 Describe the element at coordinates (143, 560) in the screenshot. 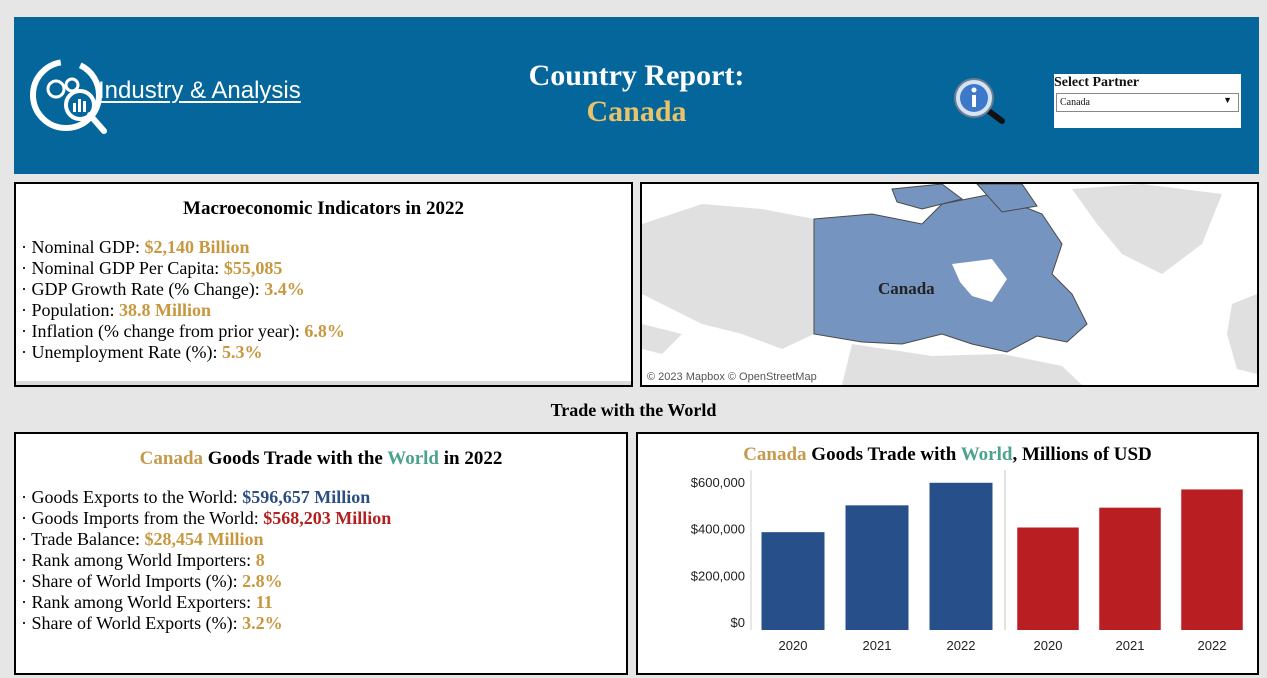

I see `metric-import-rank: · Rank among World Importers: 8` at that location.